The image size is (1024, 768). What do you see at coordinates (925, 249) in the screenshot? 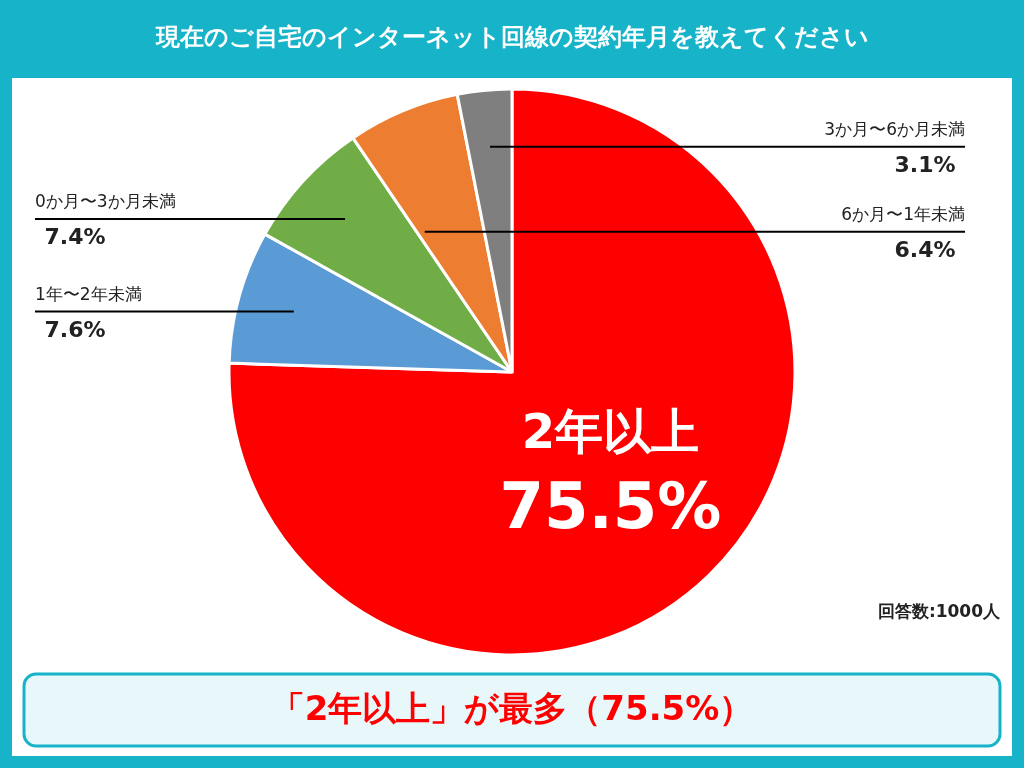
I see `data-label: 6.4%` at bounding box center [925, 249].